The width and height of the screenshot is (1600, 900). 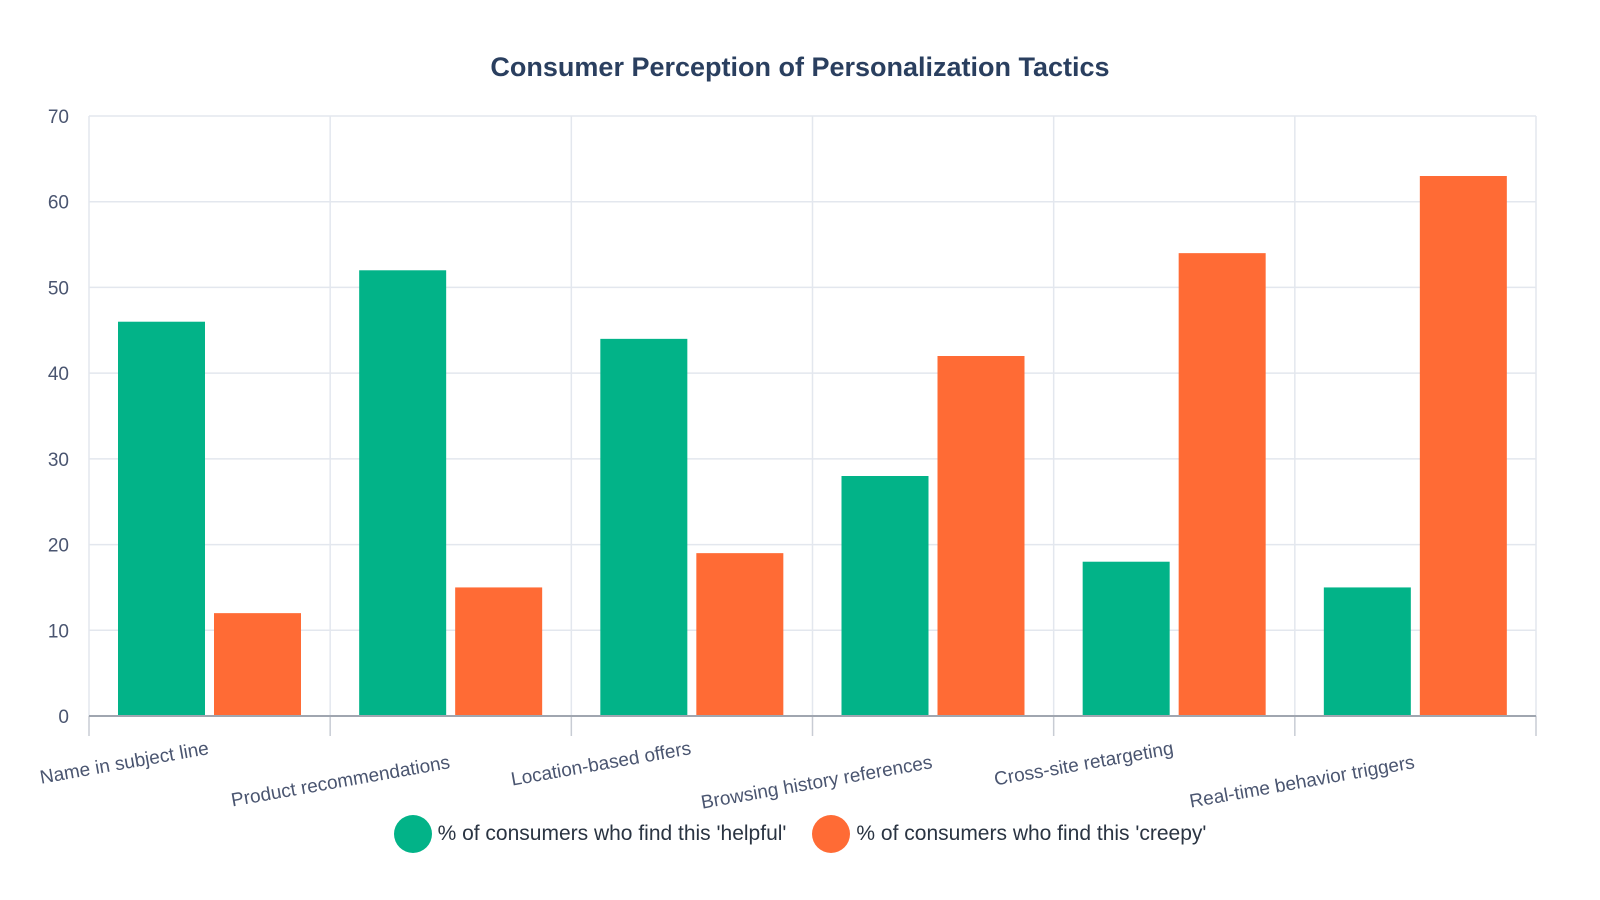 What do you see at coordinates (58, 288) in the screenshot?
I see `y-tick-label: 50` at bounding box center [58, 288].